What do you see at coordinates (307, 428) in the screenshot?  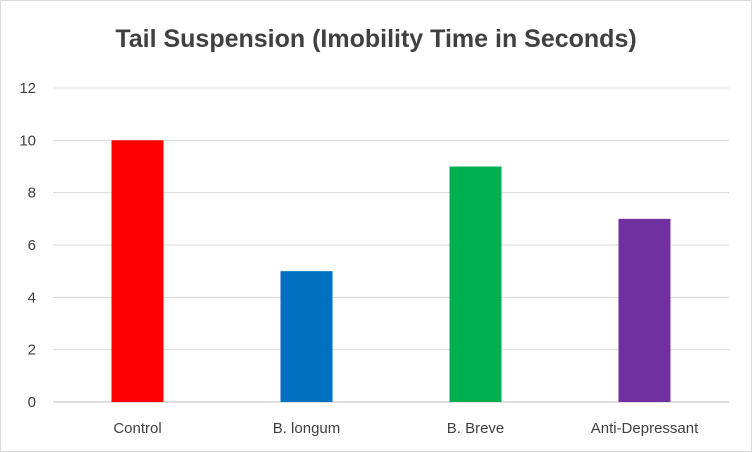 I see `x-tick-label: B. longum` at bounding box center [307, 428].